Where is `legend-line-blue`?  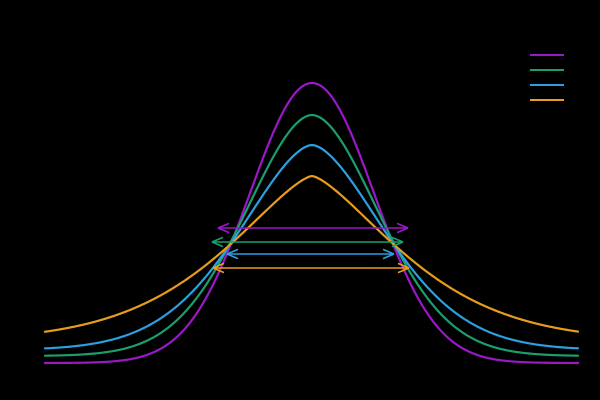
legend-line-blue is located at coordinates (547, 85).